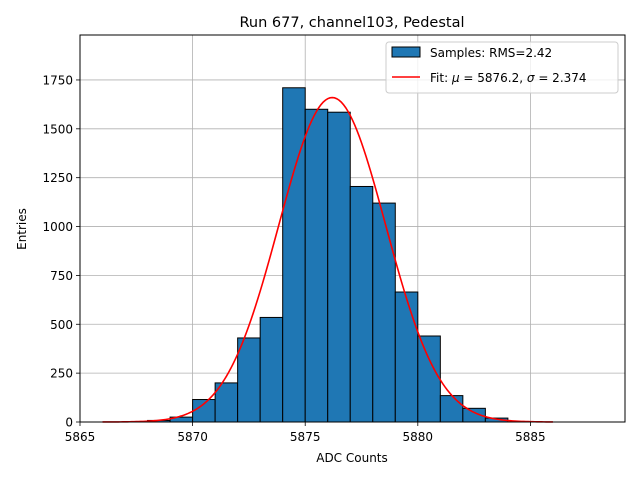 This screenshot has width=640, height=480. I want to click on x-tick-label: 5875, so click(305, 437).